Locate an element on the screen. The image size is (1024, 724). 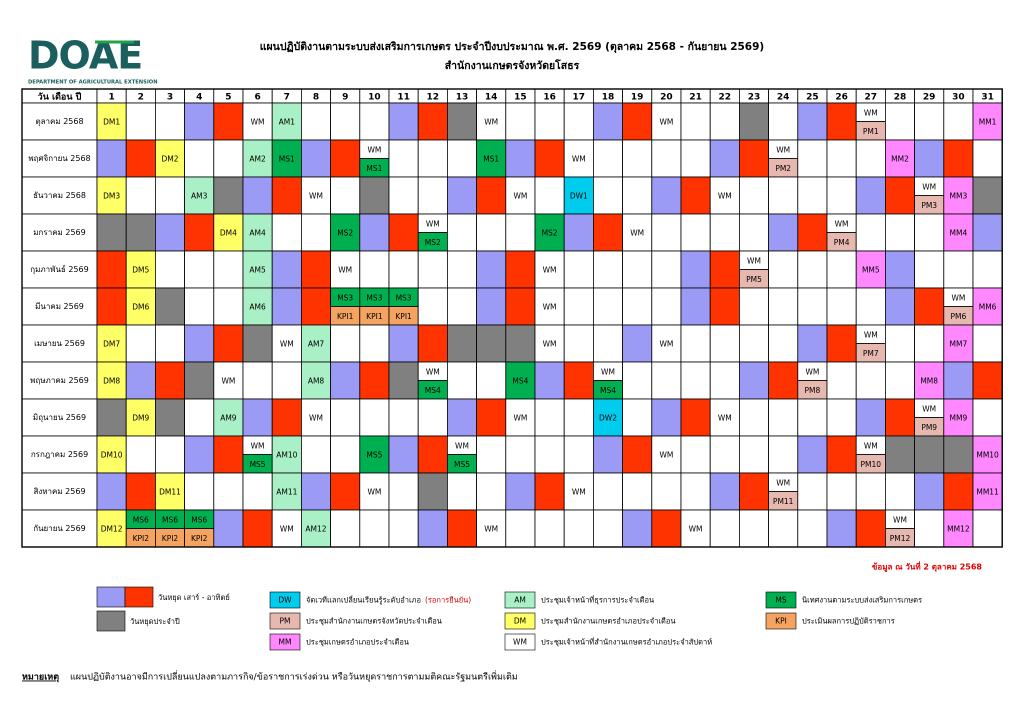
activity-code: AM11 is located at coordinates (286, 492).